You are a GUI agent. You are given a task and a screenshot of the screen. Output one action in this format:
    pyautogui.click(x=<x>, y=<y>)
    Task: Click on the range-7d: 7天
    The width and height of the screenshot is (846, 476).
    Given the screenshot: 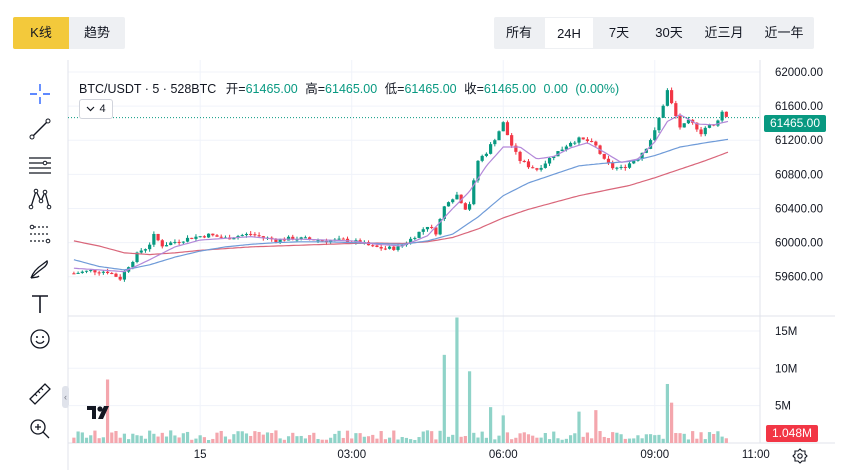 What is the action you would take?
    pyautogui.click(x=619, y=32)
    